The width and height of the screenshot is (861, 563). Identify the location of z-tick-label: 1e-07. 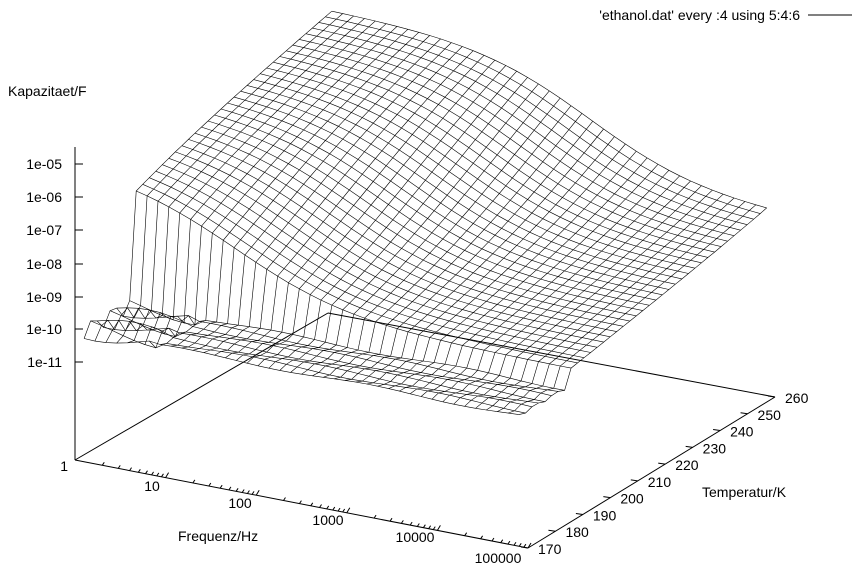
(44, 230).